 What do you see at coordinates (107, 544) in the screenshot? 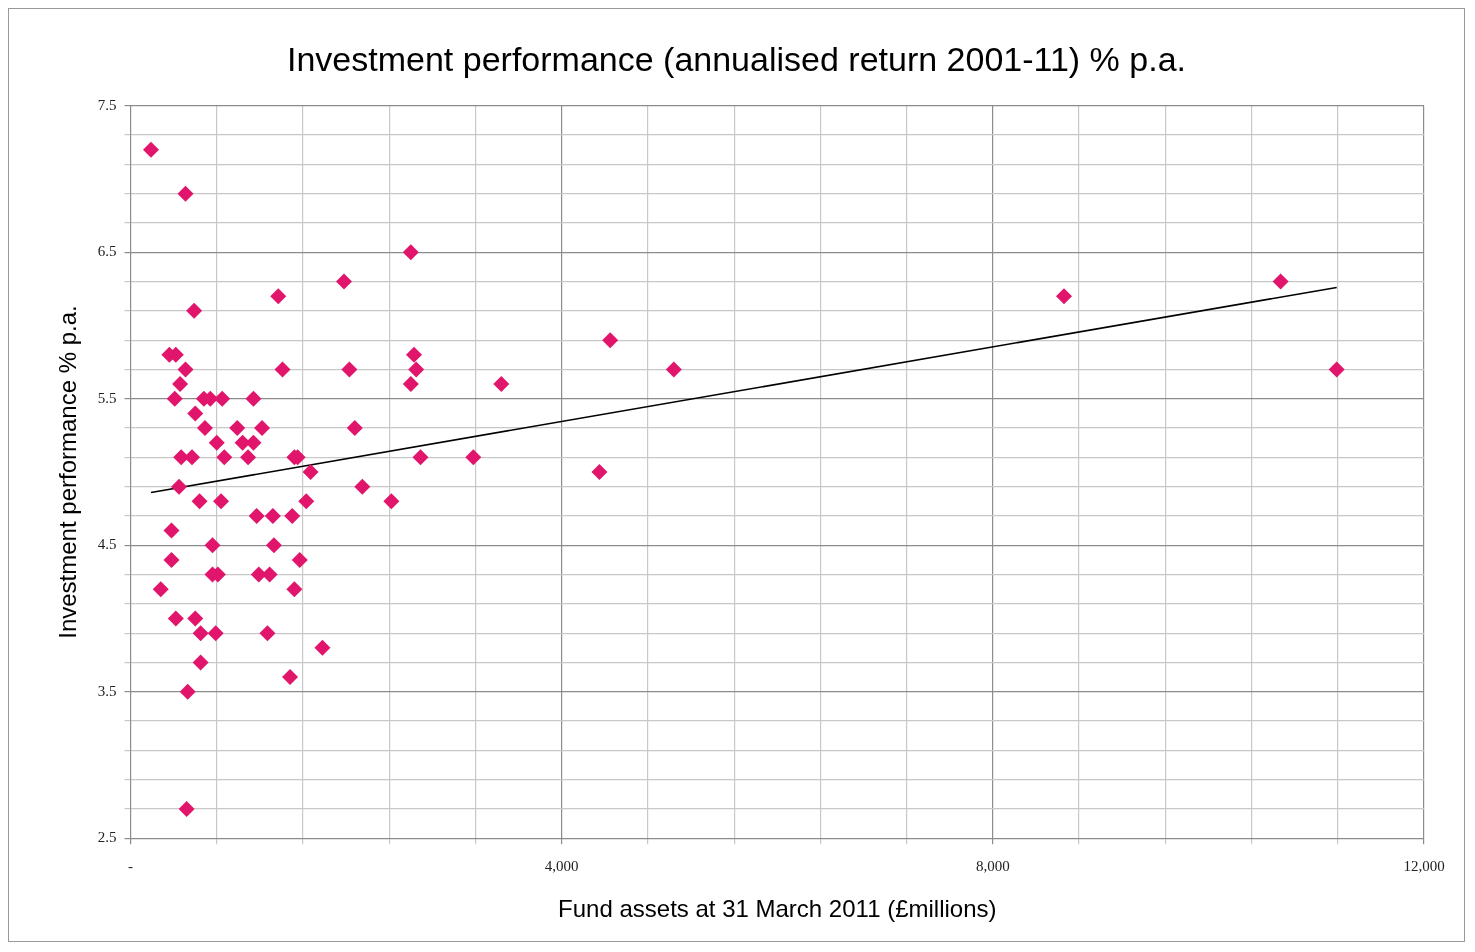
I see `y-tick-label: 4.5` at bounding box center [107, 544].